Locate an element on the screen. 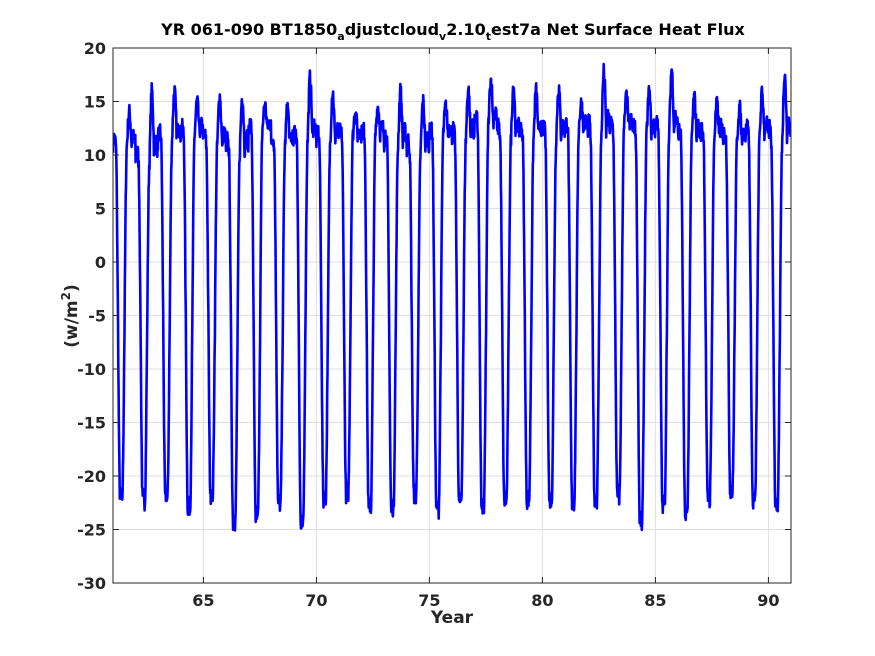  x-axis-label: Year is located at coordinates (452, 618).